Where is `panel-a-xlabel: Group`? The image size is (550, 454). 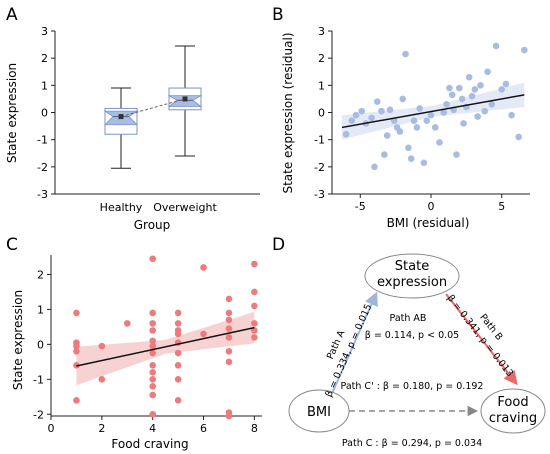
panel-a-xlabel: Group is located at coordinates (152, 225).